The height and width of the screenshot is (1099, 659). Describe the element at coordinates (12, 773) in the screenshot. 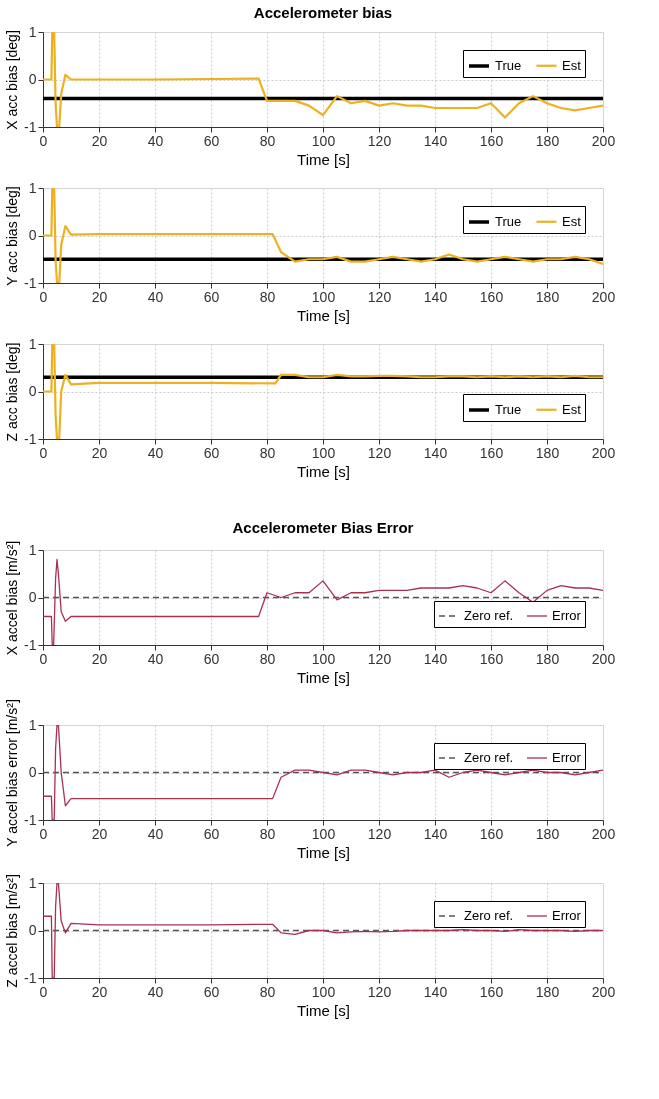

I see `y-axis-title: Y accel bias error [m/s²]` at that location.